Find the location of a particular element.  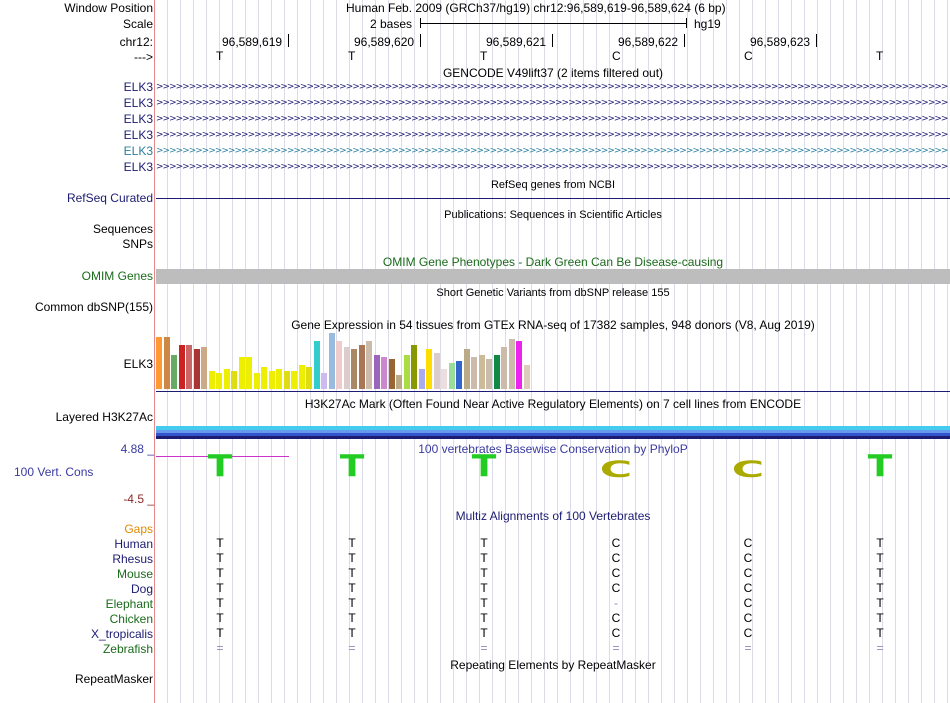

gtex-bar-chart is located at coordinates (346, 360).